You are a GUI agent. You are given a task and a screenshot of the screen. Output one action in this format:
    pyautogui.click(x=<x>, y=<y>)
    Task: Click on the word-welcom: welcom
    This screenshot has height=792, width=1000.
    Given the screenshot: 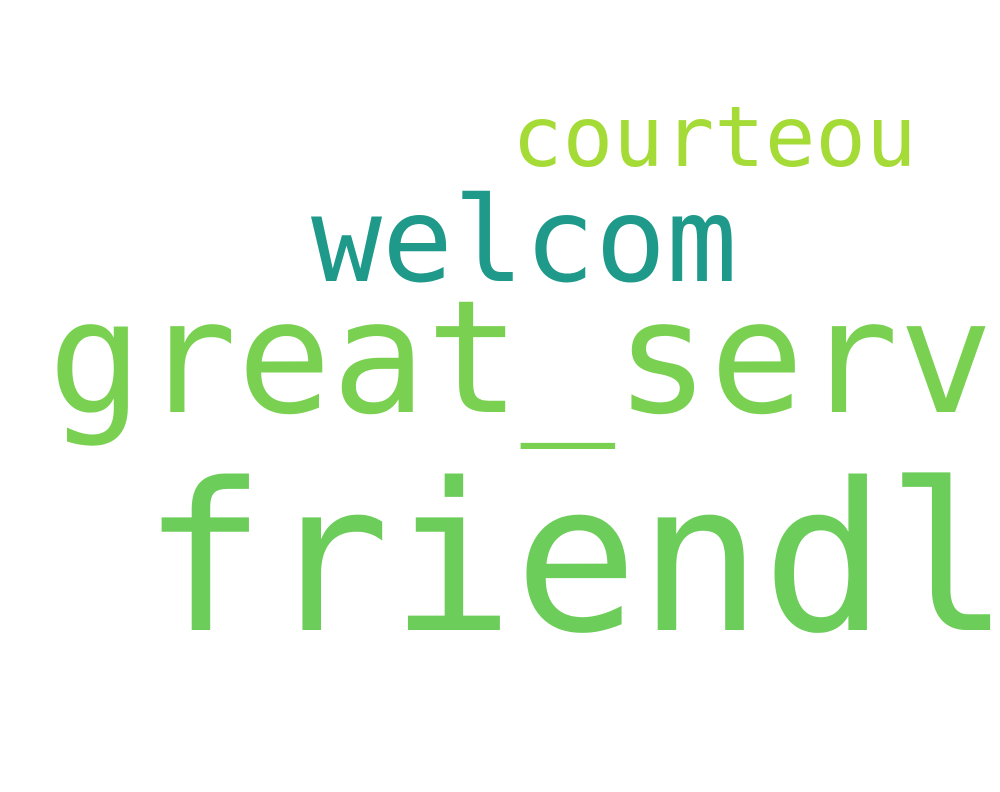 What is the action you would take?
    pyautogui.click(x=524, y=240)
    